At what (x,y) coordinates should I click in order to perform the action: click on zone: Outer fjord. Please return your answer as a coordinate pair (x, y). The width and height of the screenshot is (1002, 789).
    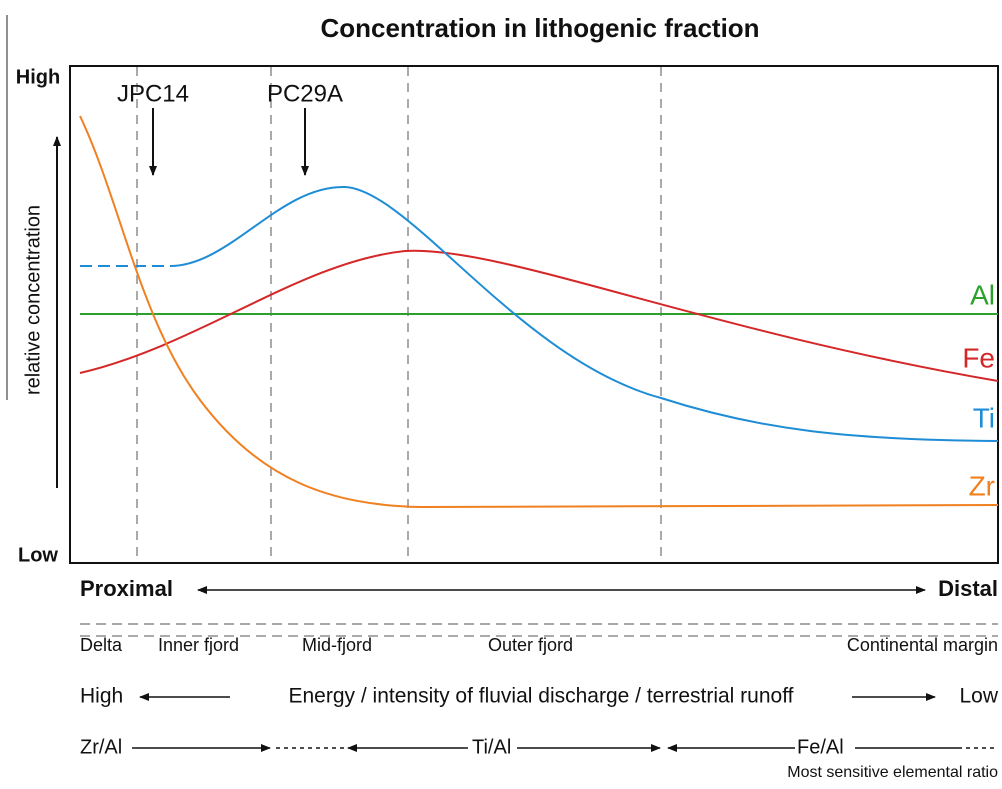
    Looking at the image, I should click on (530, 645).